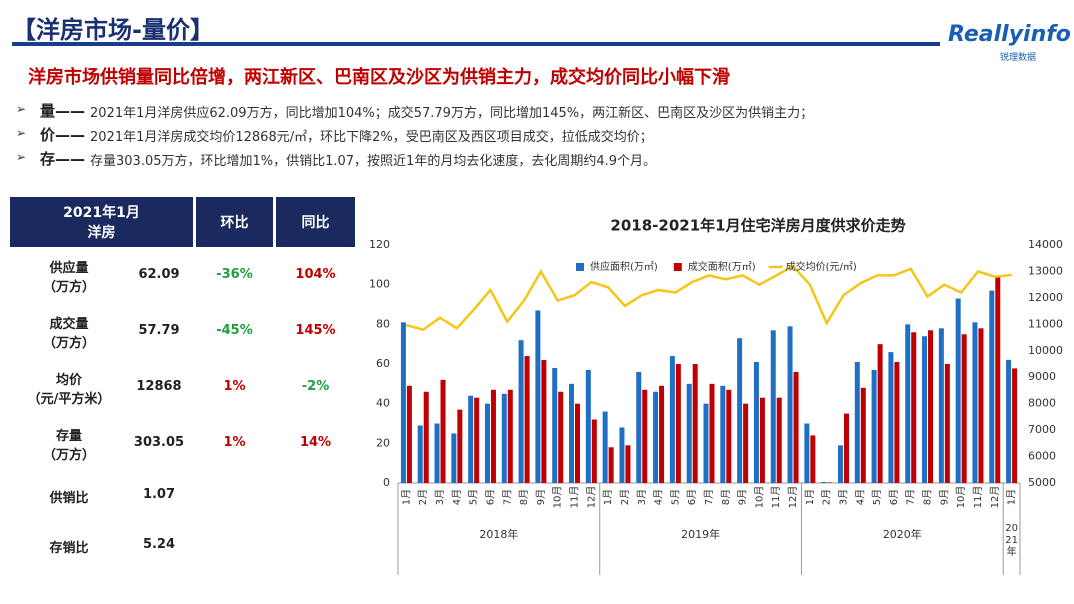 The image size is (1074, 604). I want to click on x-tick-label: 2月, so click(625, 497).